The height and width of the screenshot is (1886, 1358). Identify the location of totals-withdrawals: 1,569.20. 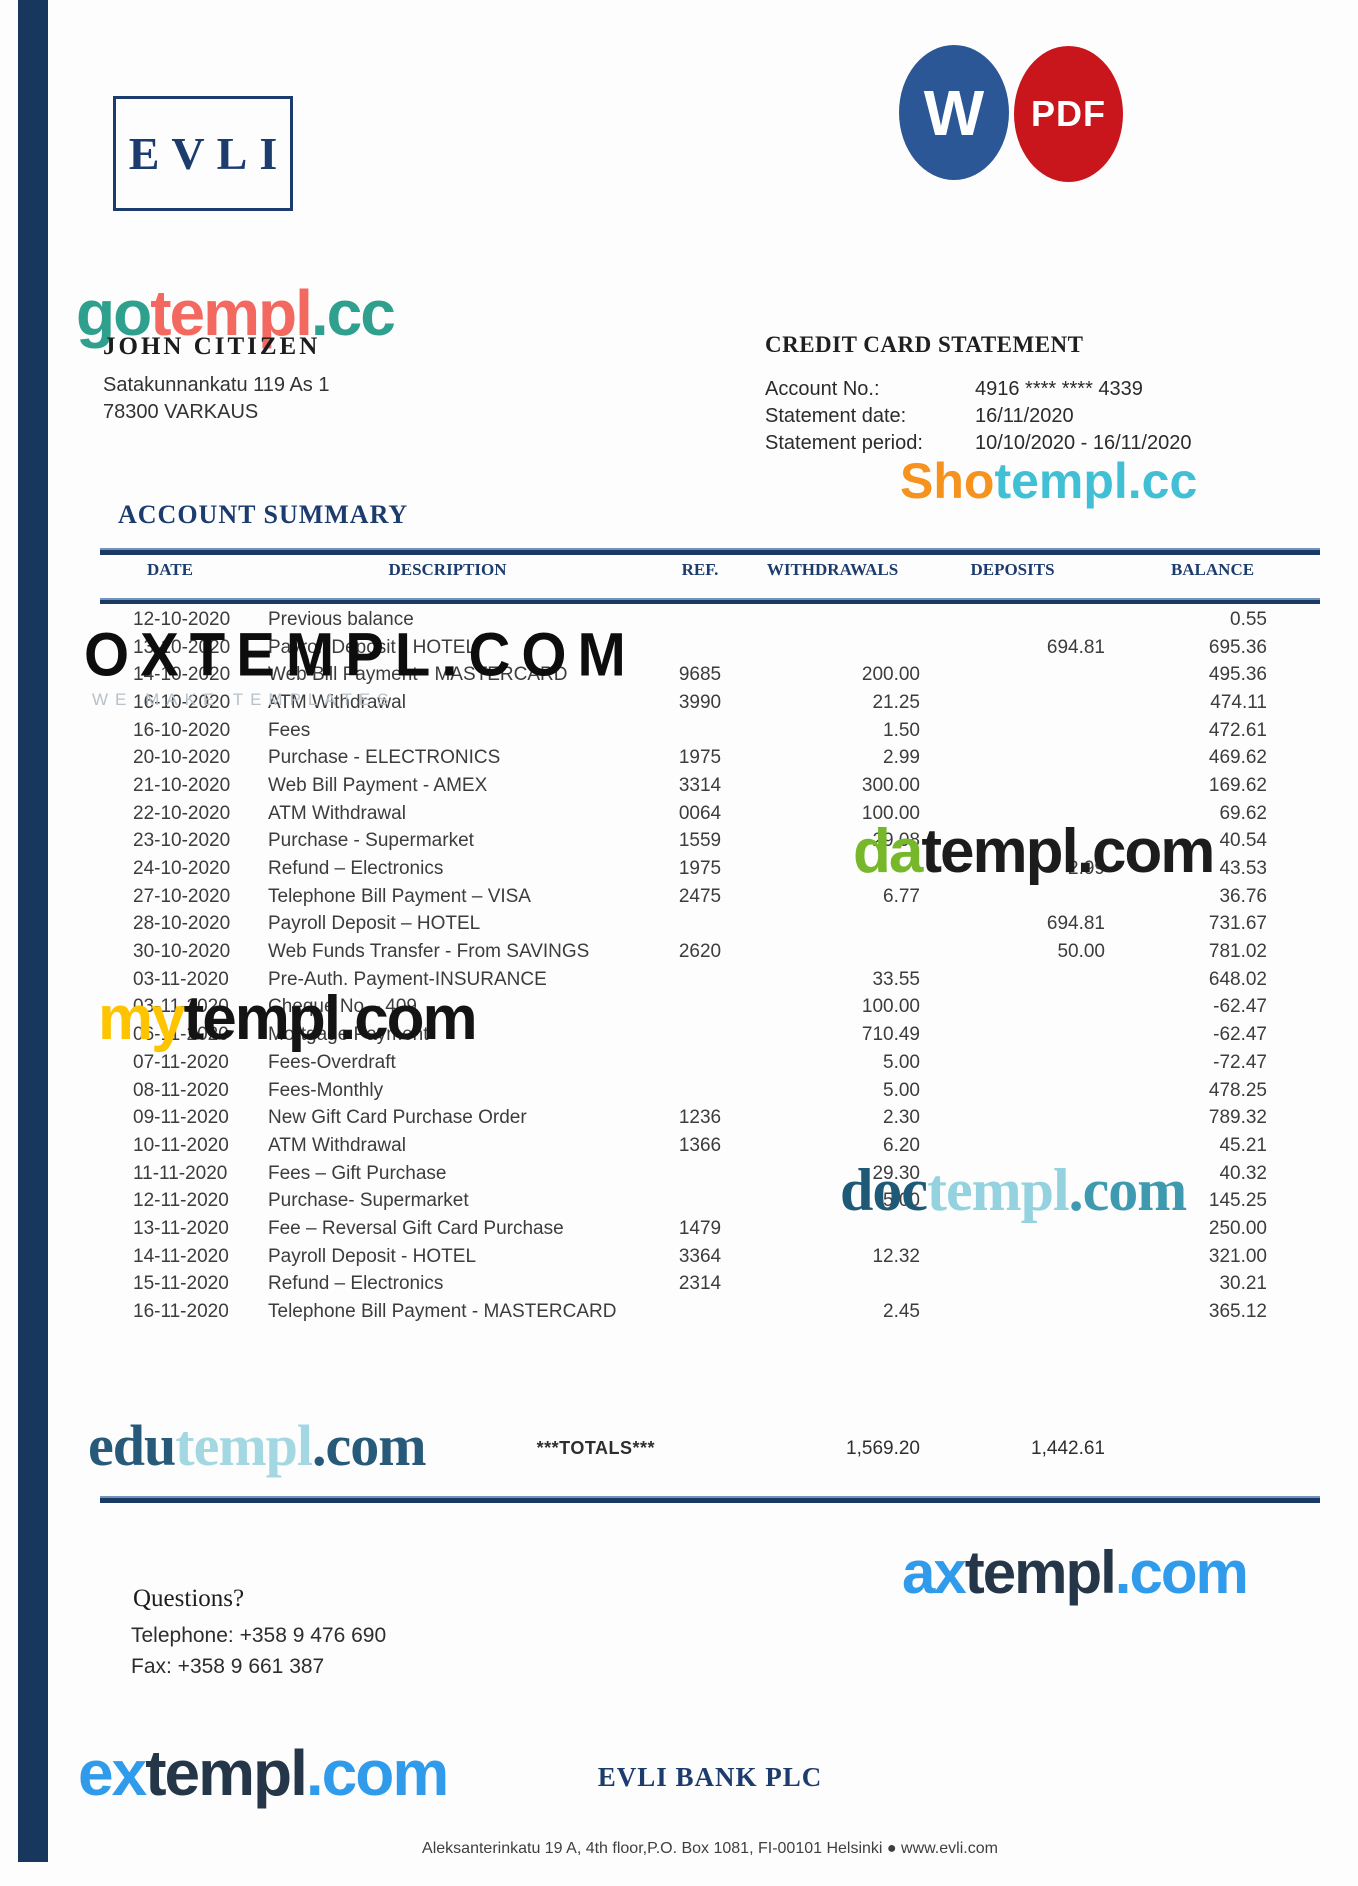
(883, 1448).